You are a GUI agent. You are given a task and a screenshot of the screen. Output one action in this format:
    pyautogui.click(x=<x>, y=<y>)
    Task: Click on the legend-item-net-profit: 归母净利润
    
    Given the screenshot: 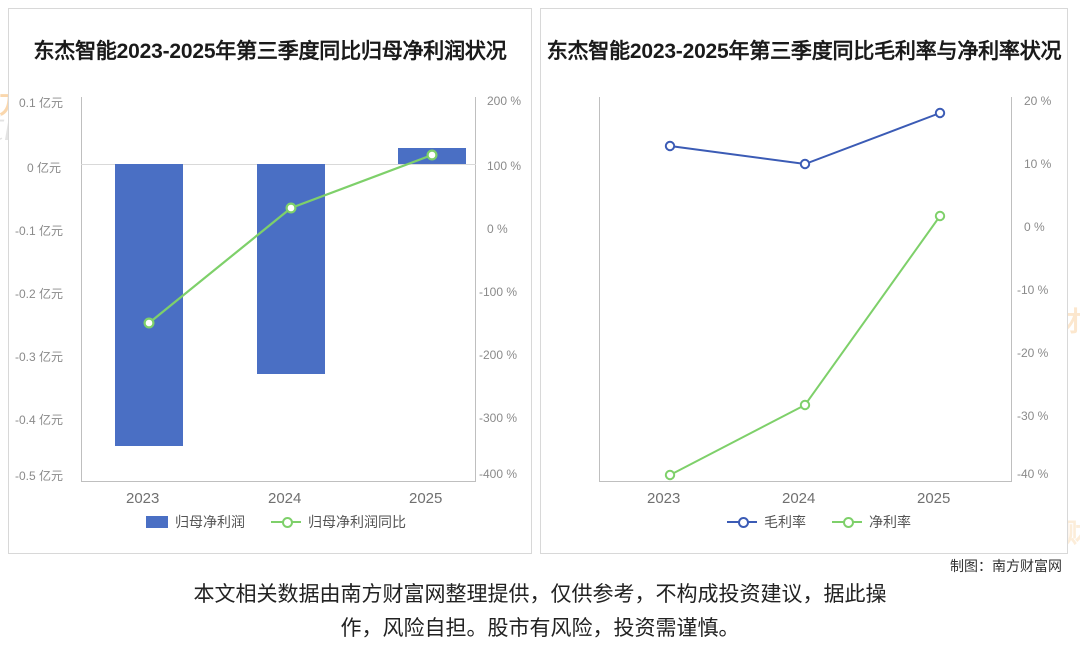 What is the action you would take?
    pyautogui.click(x=195, y=522)
    